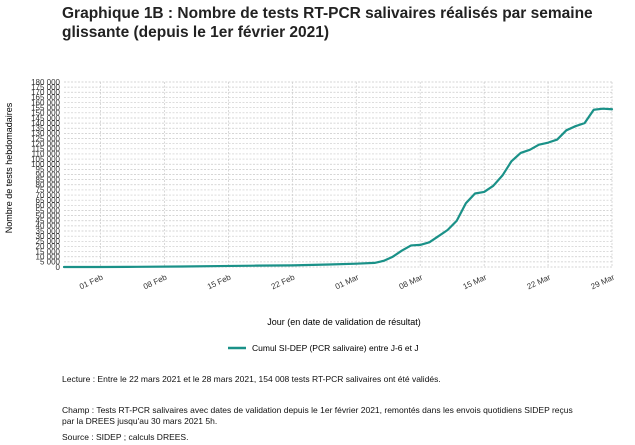 The width and height of the screenshot is (635, 445). Describe the element at coordinates (58, 267) in the screenshot. I see `y-tick-label: 0` at that location.